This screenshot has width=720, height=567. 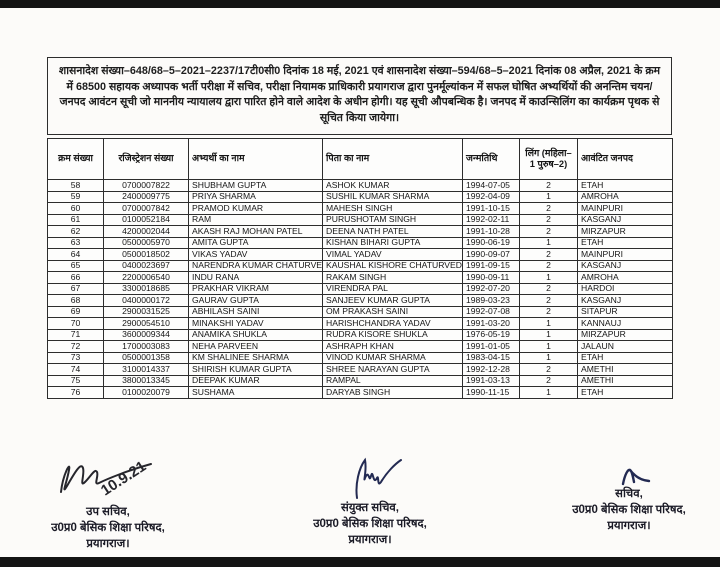 I want to click on cell-serial: 74, so click(x=75, y=369).